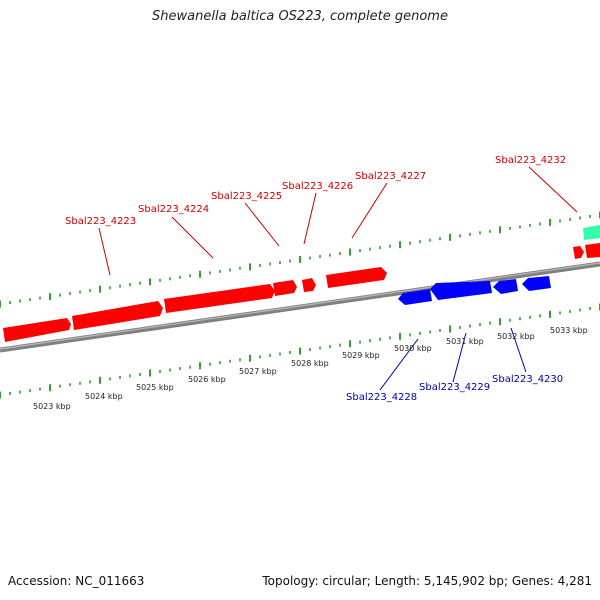 This screenshot has height=600, width=600. I want to click on rna-feature, so click(591, 232).